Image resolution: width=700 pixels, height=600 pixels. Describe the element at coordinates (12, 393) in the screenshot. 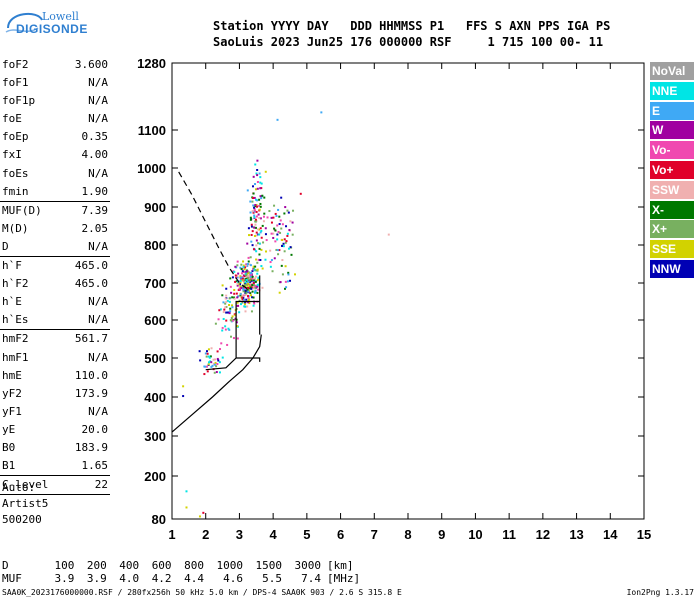

I see `param-label: yF2` at that location.